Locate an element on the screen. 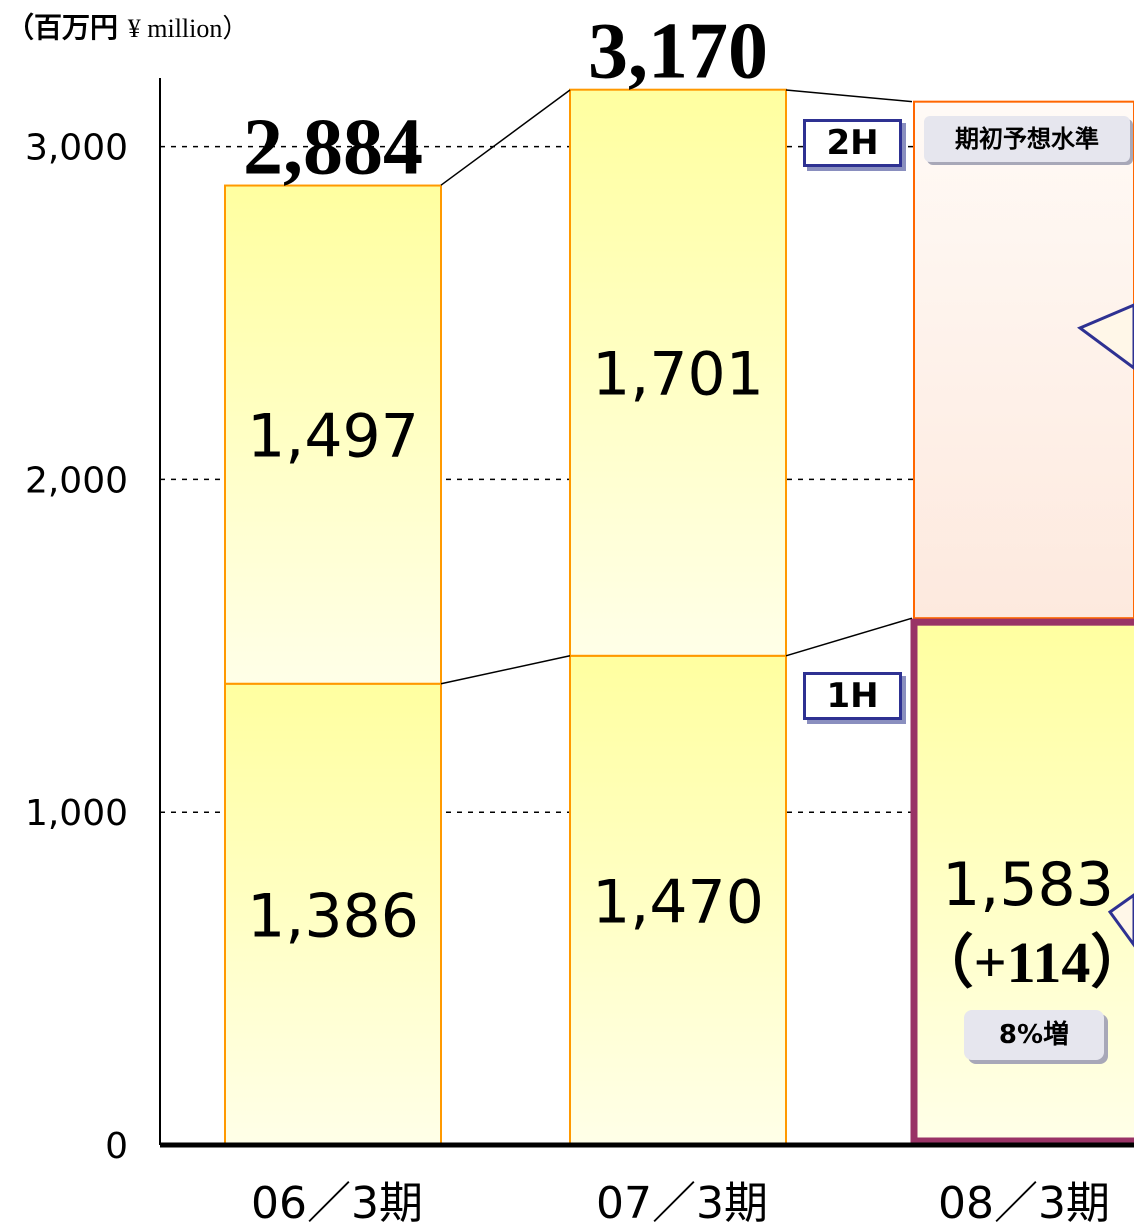 Image resolution: width=1134 pixels, height=1227 pixels. segment-label-2h: 1,701 is located at coordinates (678, 375).